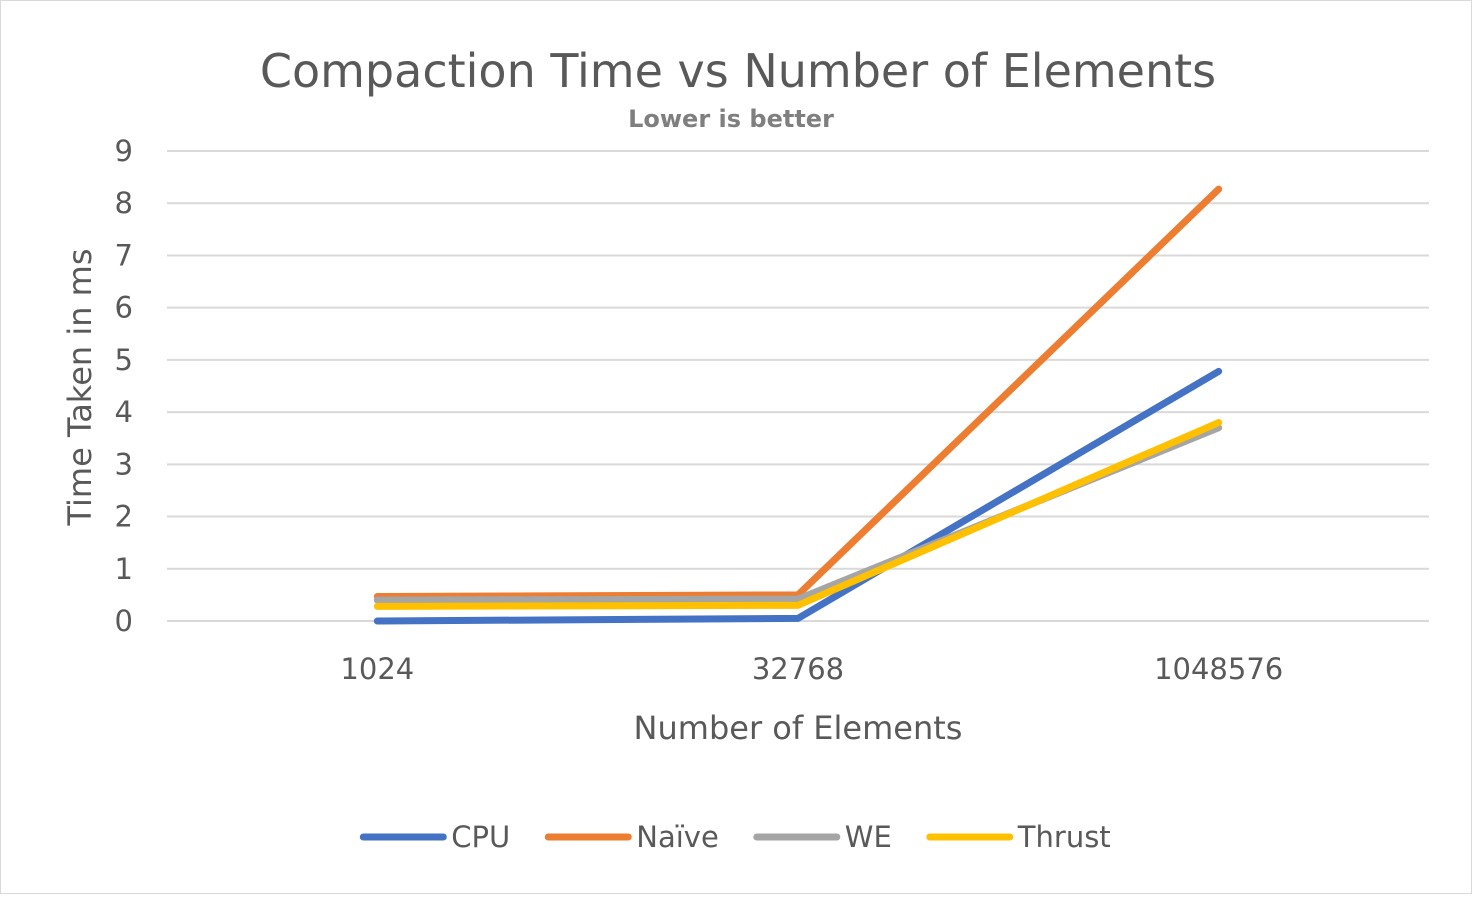 The width and height of the screenshot is (1474, 900). What do you see at coordinates (124, 621) in the screenshot?
I see `y-tick-label: 0` at bounding box center [124, 621].